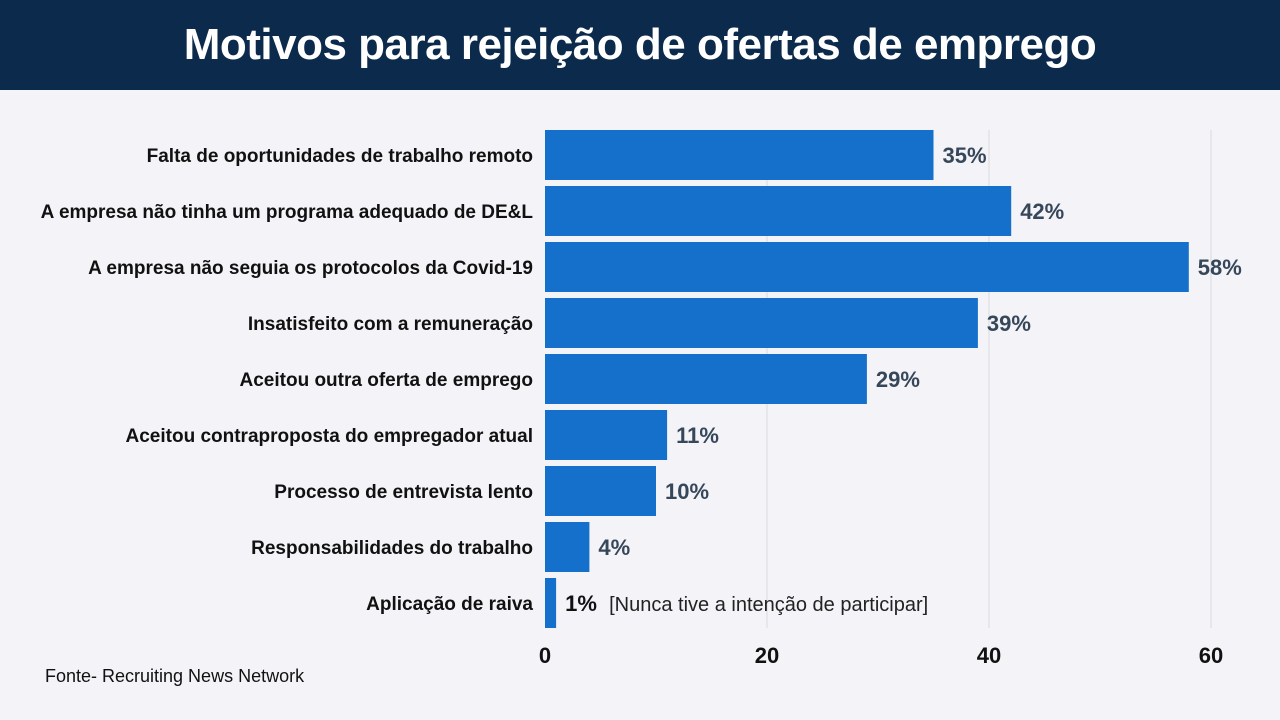 Image resolution: width=1280 pixels, height=720 pixels. Describe the element at coordinates (449, 604) in the screenshot. I see `category-label: Aplicação de raiva` at that location.